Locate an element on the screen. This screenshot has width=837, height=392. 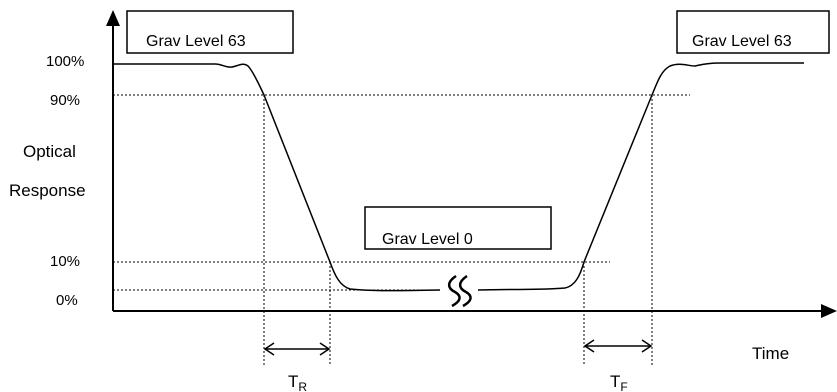
x-axis-arrowhead is located at coordinates (829, 311).